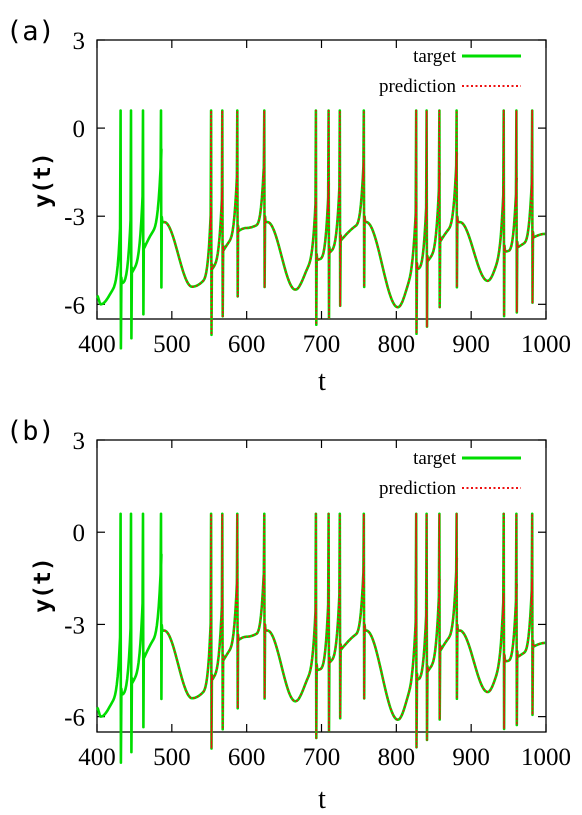  What do you see at coordinates (30, 31) in the screenshot?
I see `panel-a-letter: (a)` at bounding box center [30, 31].